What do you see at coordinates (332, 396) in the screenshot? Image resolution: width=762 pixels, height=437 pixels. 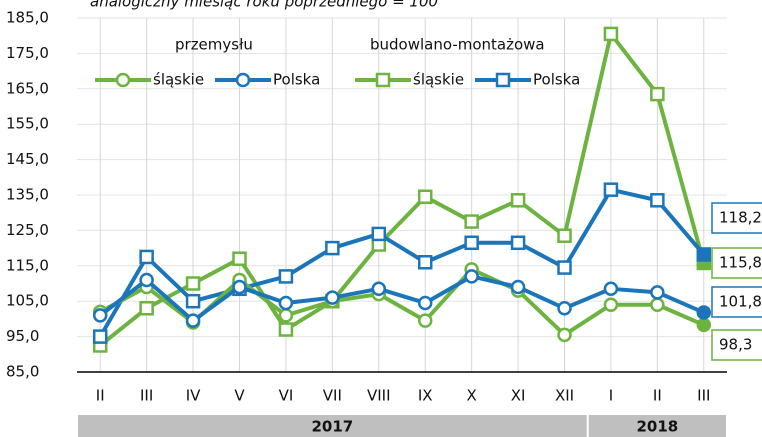 I see `x-tick-label: VII` at bounding box center [332, 396].